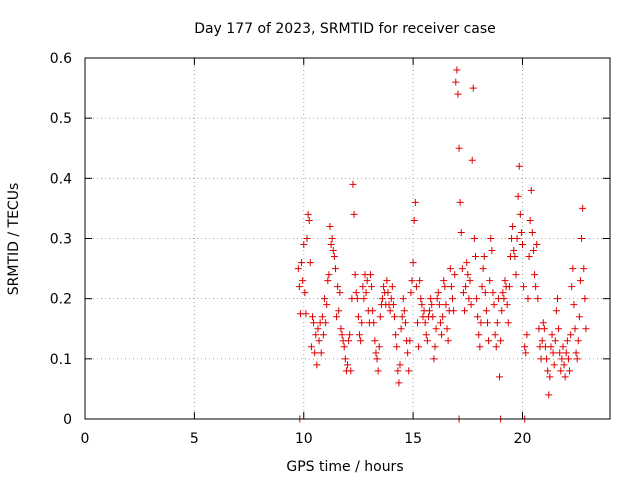 This screenshot has height=480, width=640. What do you see at coordinates (61, 360) in the screenshot?
I see `y-tick-label: 0.1` at bounding box center [61, 360].